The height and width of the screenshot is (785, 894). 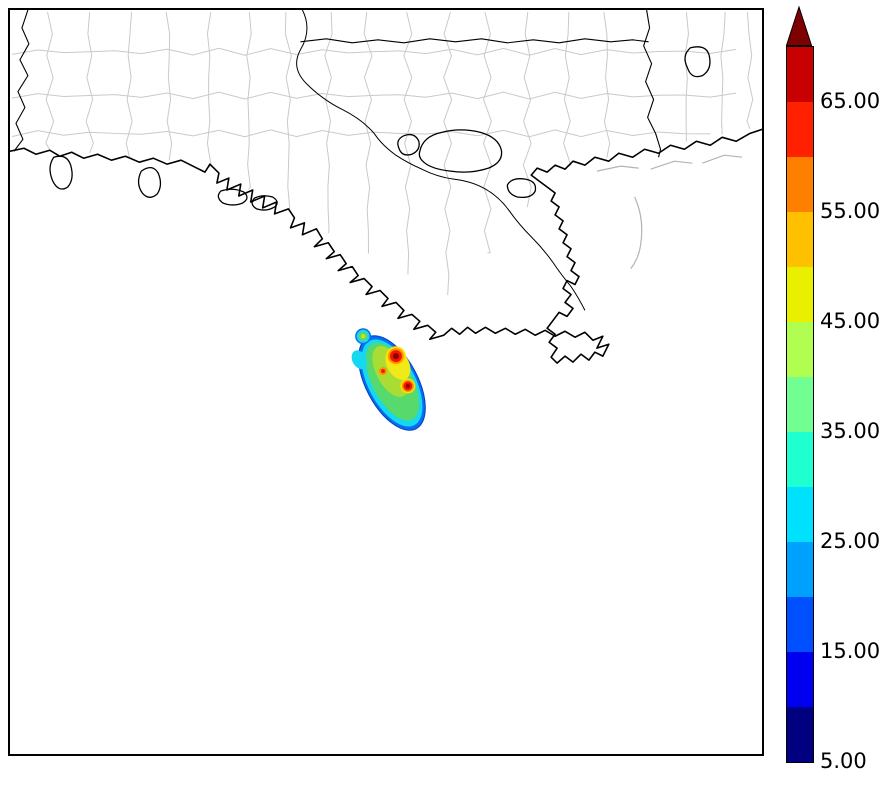 I want to click on mississippi-reservoir, so click(x=697, y=62).